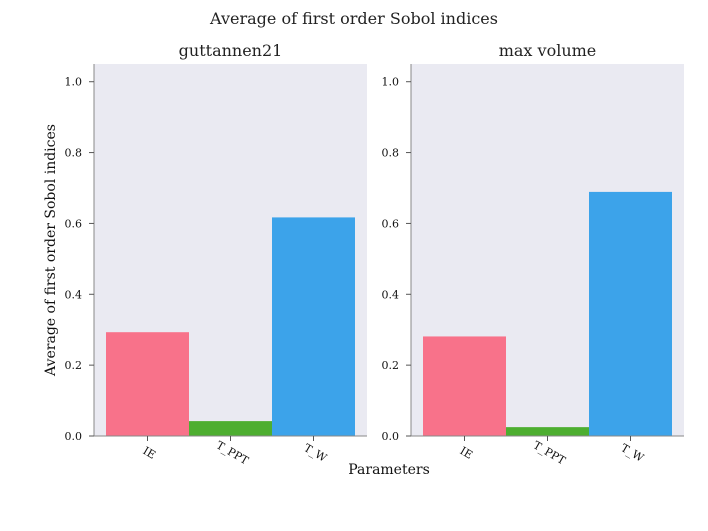 This screenshot has height=531, width=708. Describe the element at coordinates (548, 50) in the screenshot. I see `panel-title: max volume` at that location.